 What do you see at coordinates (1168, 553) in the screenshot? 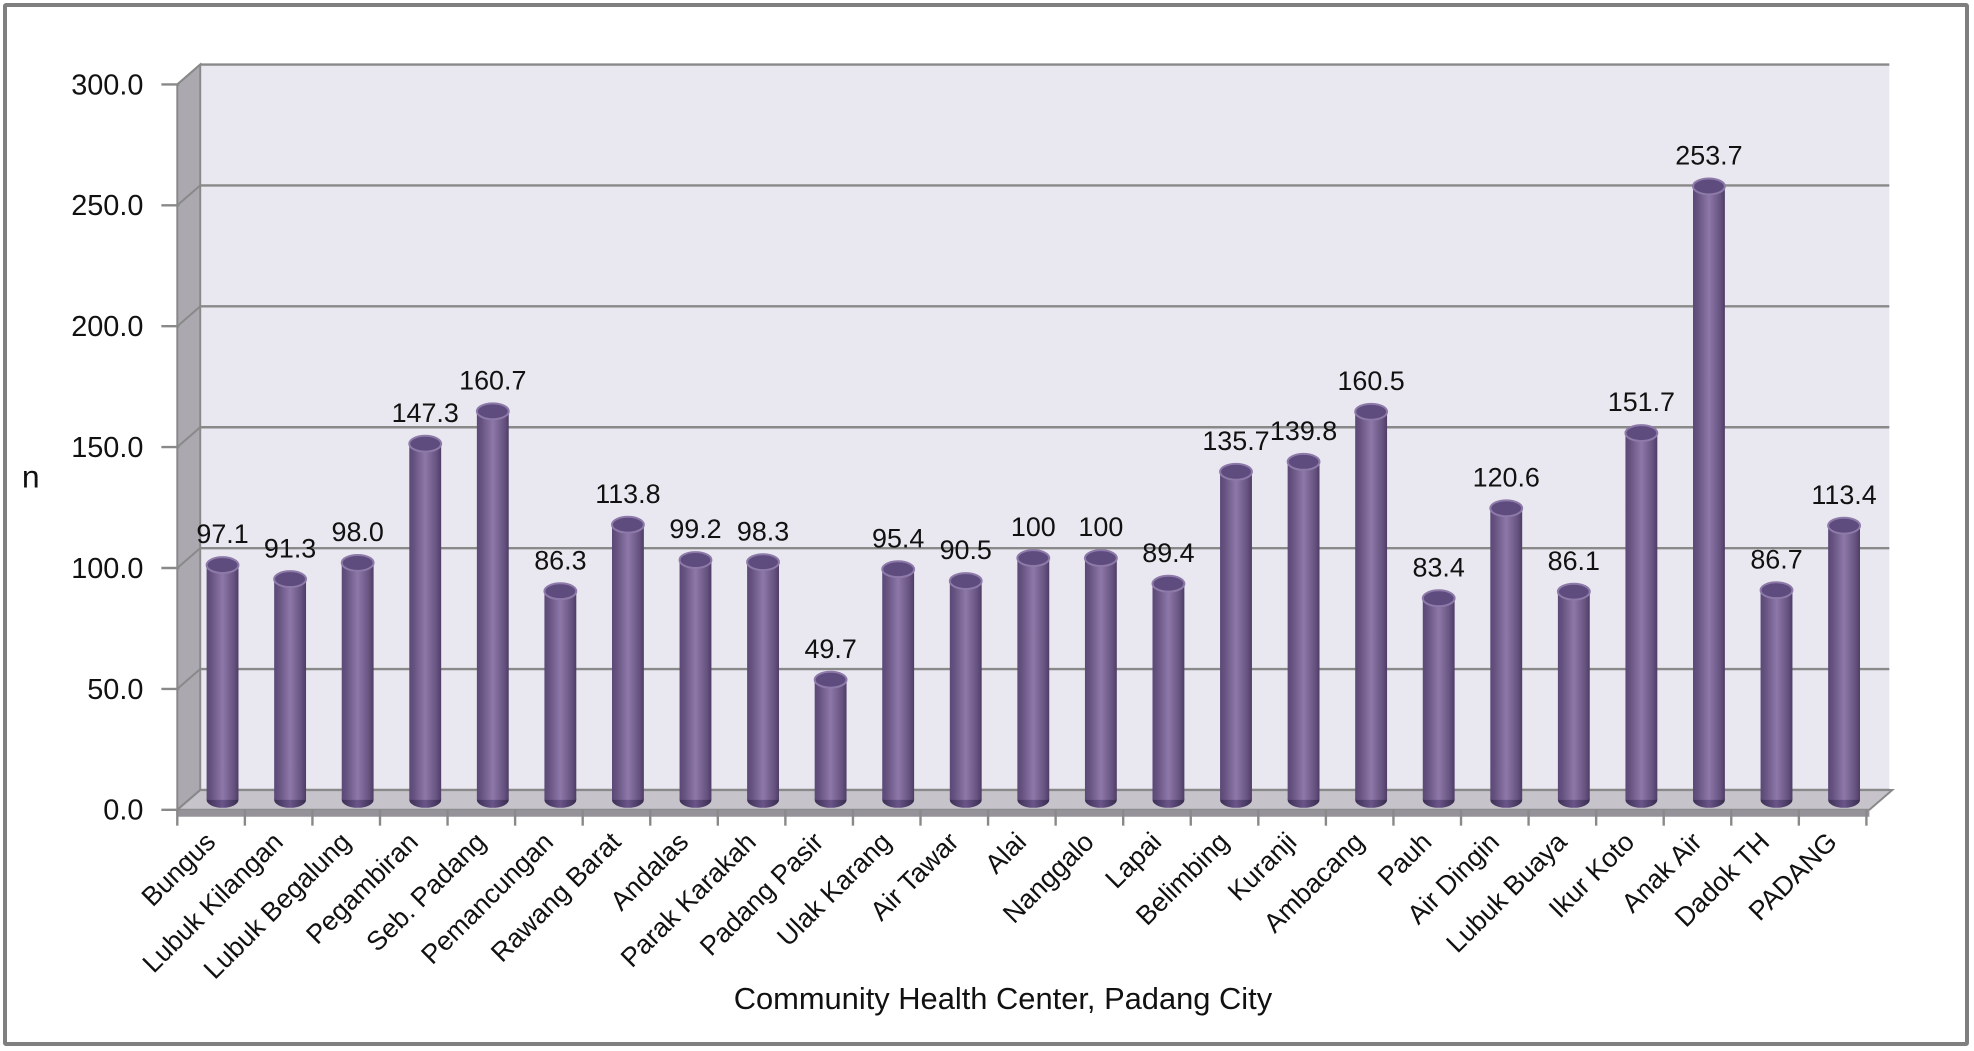
I see `value-label: 89.4` at bounding box center [1168, 553].